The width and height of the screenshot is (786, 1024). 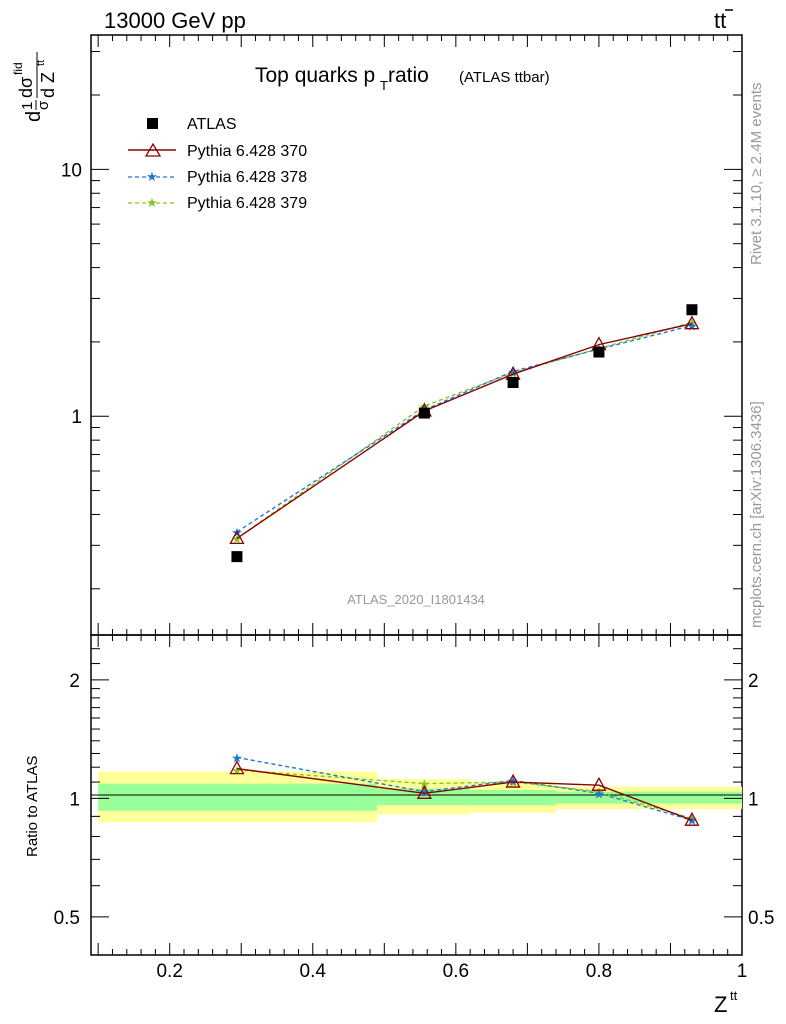 What do you see at coordinates (74, 681) in the screenshot?
I see `ratio-y-tick-label: 2` at bounding box center [74, 681].